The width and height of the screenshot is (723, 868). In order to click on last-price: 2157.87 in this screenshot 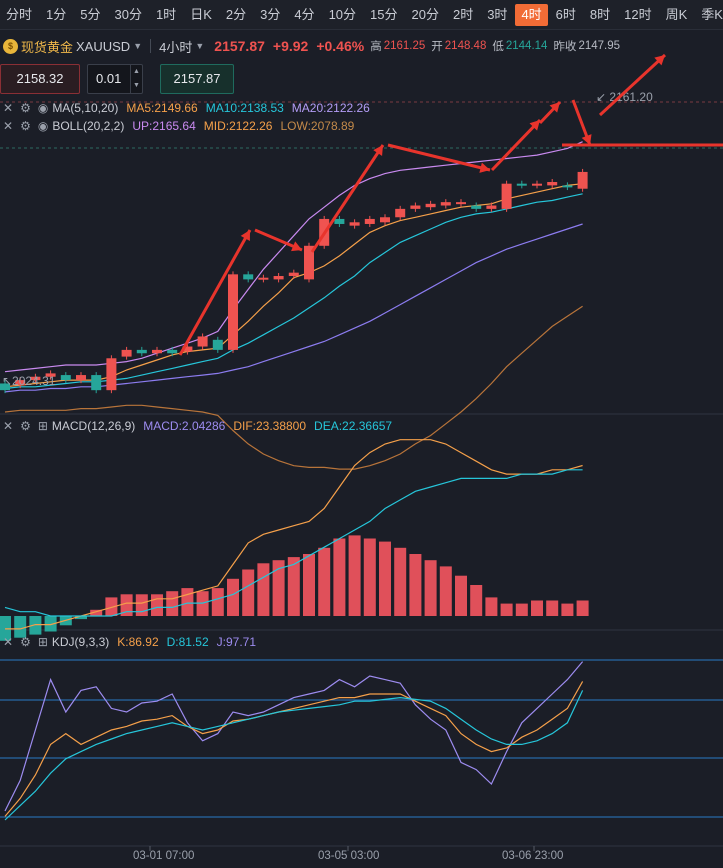, I will do `click(239, 46)`.